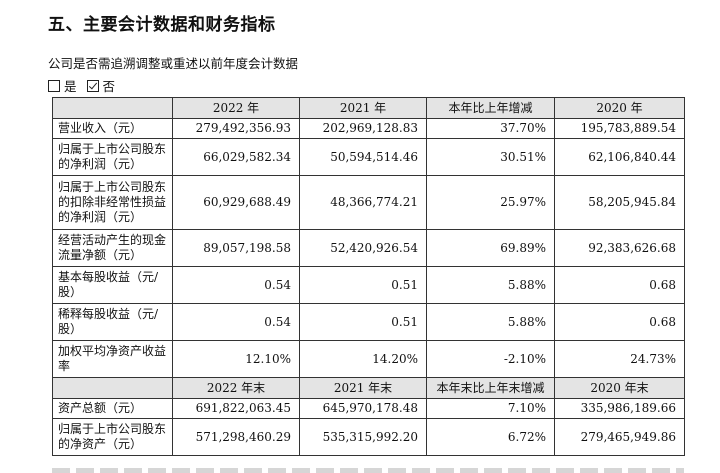 This screenshot has width=720, height=473. I want to click on cell-2022: 12.10%, so click(236, 359).